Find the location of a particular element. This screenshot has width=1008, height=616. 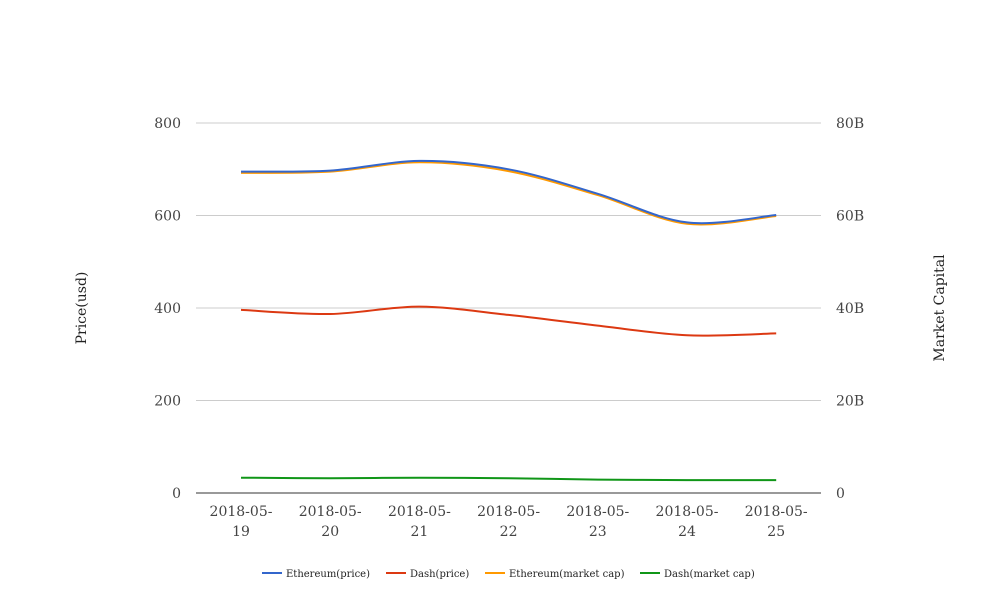

legend-item: Dash(market cap) is located at coordinates (697, 574).